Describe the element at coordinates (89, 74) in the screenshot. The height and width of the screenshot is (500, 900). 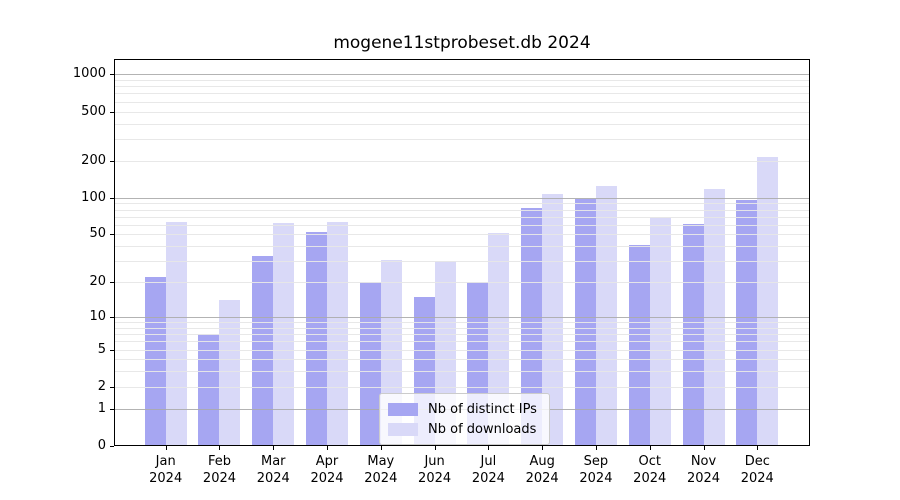
I see `y-tick-label: 1000` at that location.